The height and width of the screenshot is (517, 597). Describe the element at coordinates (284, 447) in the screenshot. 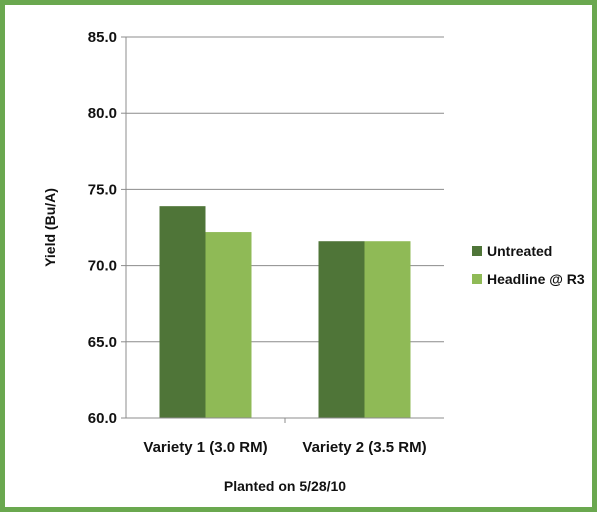

I see `x-tick-labels: Variety 1 (3.0 RM) Variety 2 (3.5 RM)` at that location.